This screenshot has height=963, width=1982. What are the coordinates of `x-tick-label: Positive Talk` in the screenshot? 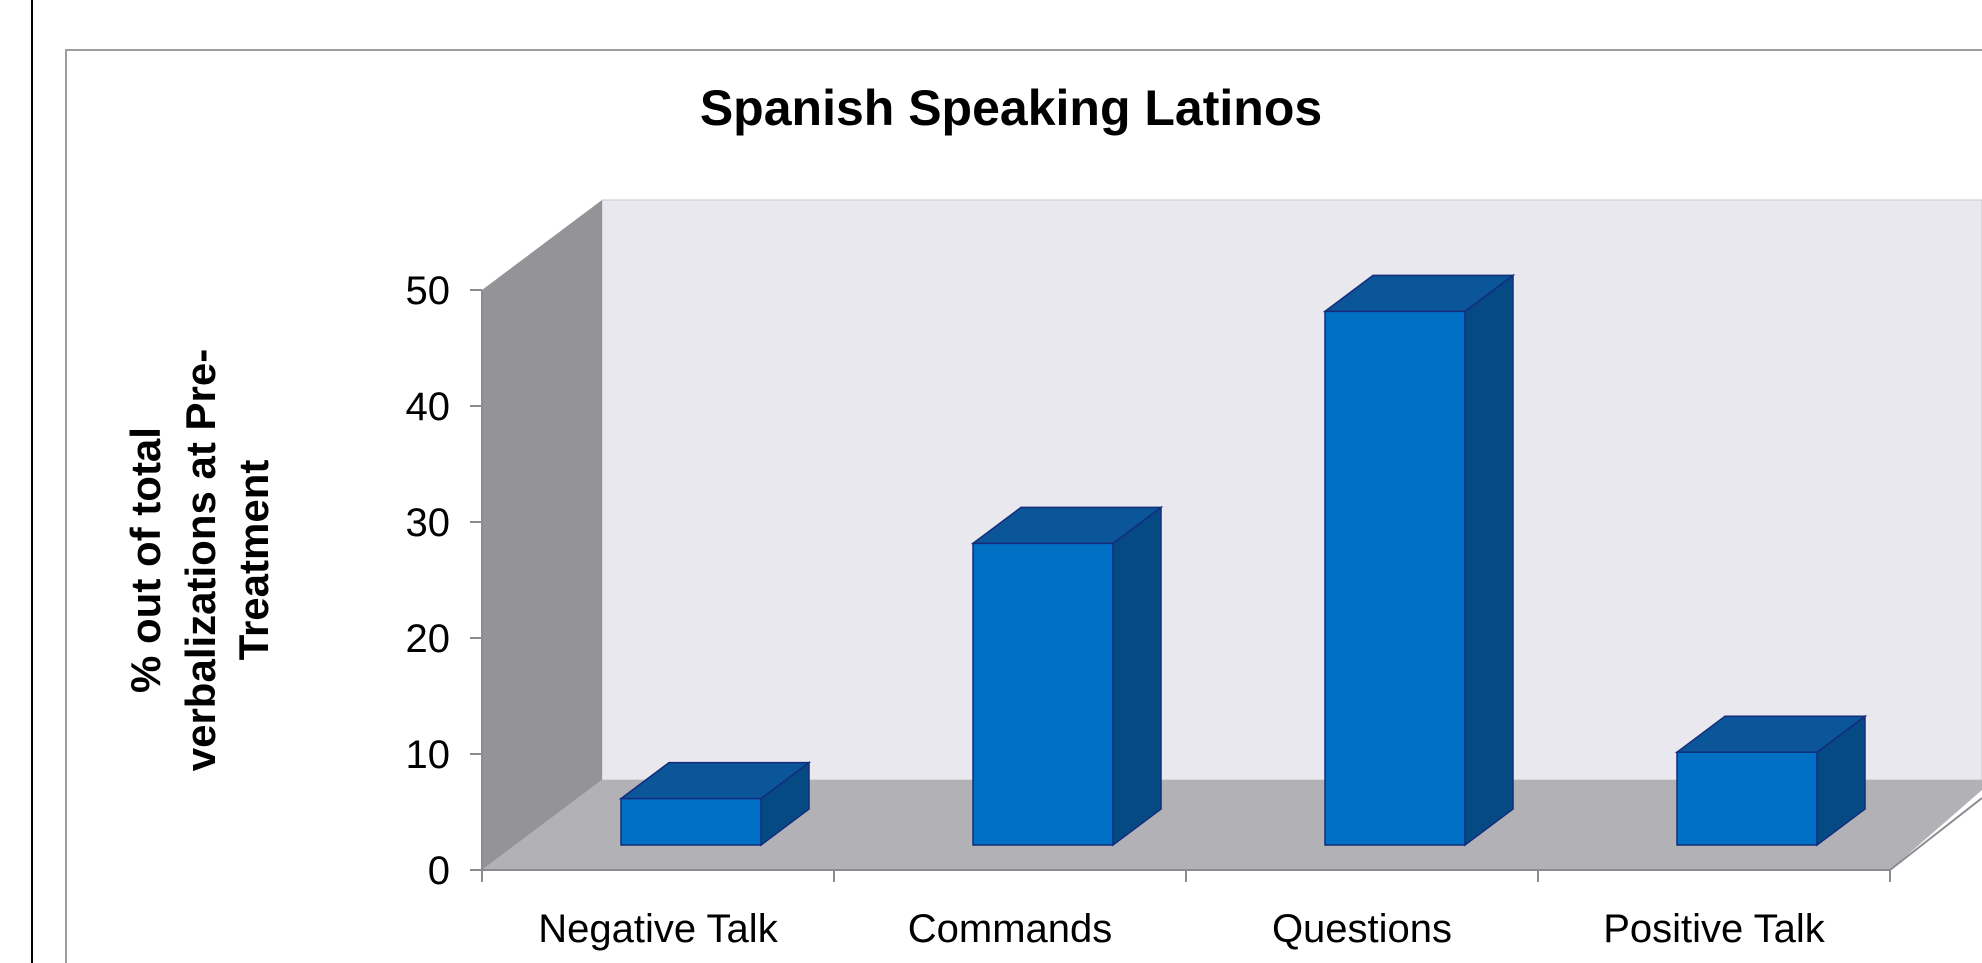 It's located at (1714, 929).